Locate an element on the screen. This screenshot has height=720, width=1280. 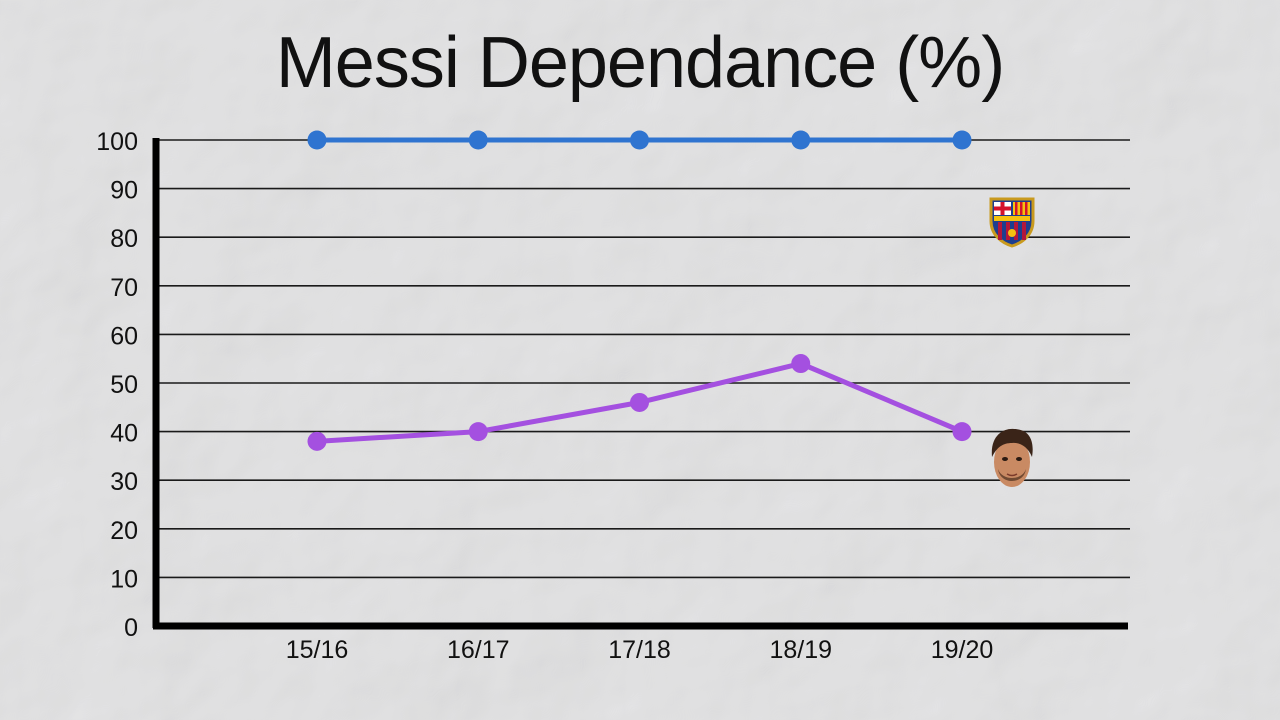
y-tick-label: 10 is located at coordinates (124, 579).